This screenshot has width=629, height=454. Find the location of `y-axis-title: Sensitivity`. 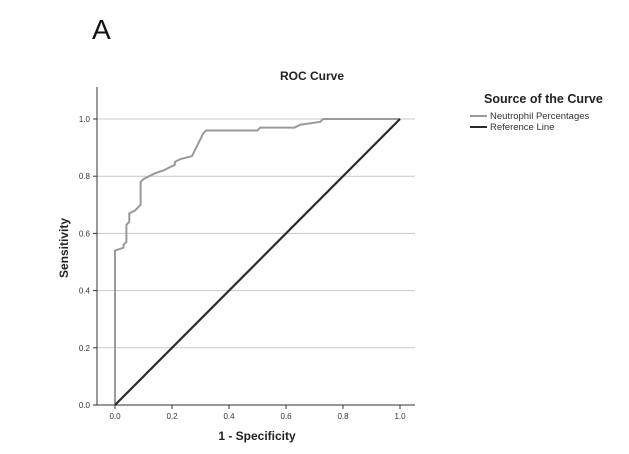

y-axis-title: Sensitivity is located at coordinates (64, 248).